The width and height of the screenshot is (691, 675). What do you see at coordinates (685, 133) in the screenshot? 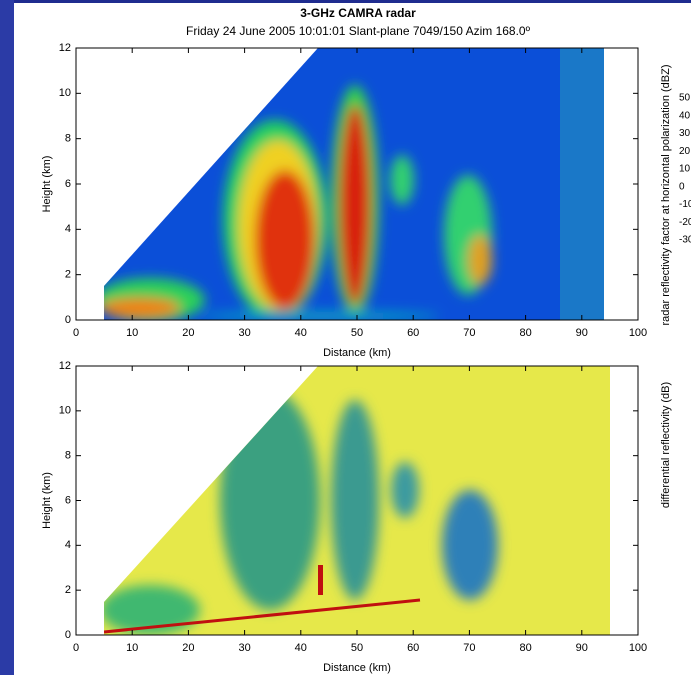
I see `colorbar-tick-label: 30` at bounding box center [685, 133].